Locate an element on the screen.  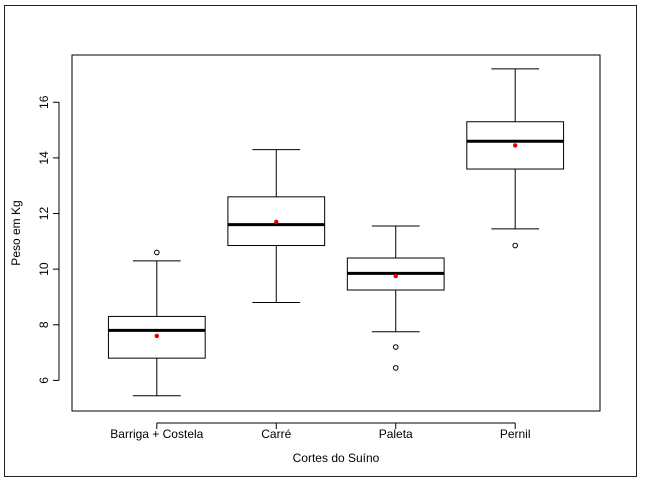
y-axis: 6 8 10 12 14 16 is located at coordinates (48, 239).